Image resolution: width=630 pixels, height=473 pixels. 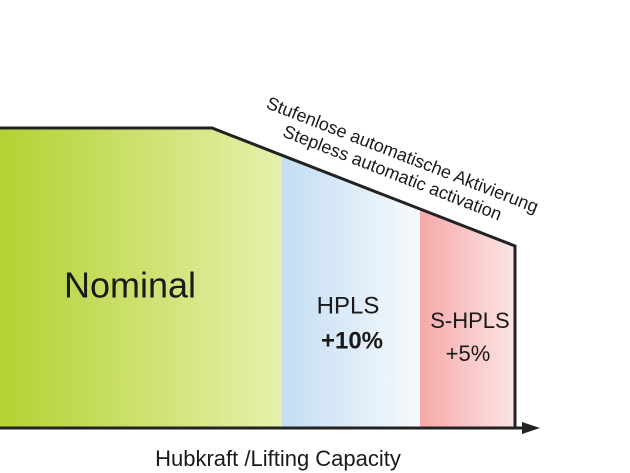 I want to click on region-label: HPLS, so click(x=348, y=305).